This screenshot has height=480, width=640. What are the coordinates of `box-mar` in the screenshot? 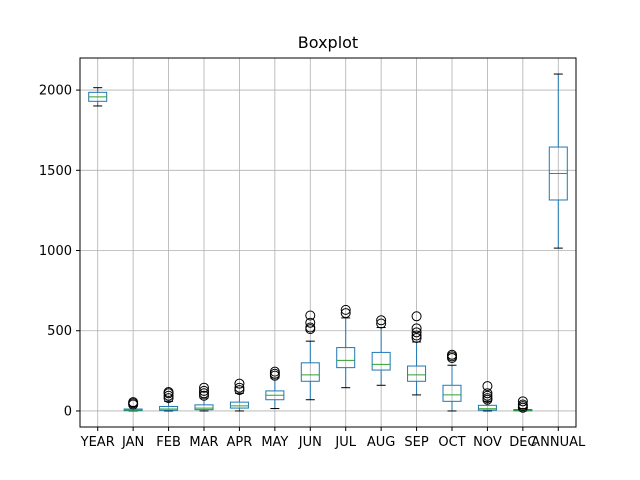 It's located at (204, 397).